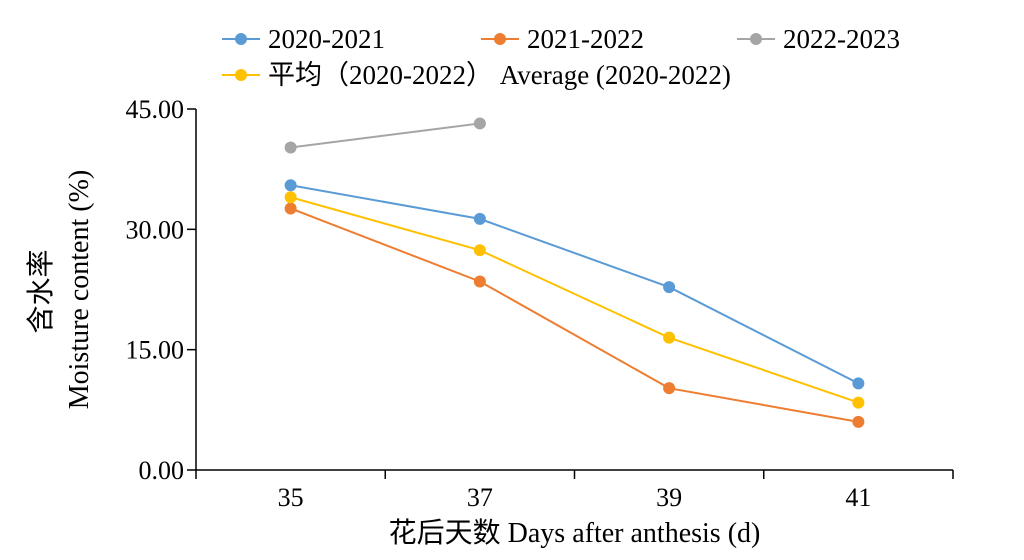 The image size is (1024, 560). I want to click on y-tick-label: 0.00, so click(162, 470).